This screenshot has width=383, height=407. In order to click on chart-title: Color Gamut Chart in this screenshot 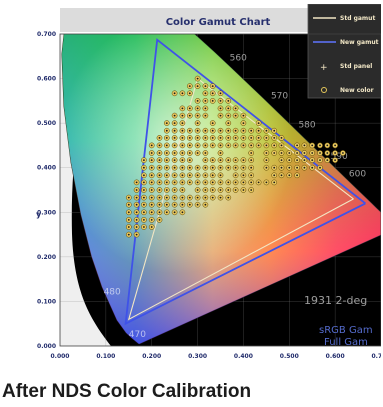, I will do `click(218, 22)`.